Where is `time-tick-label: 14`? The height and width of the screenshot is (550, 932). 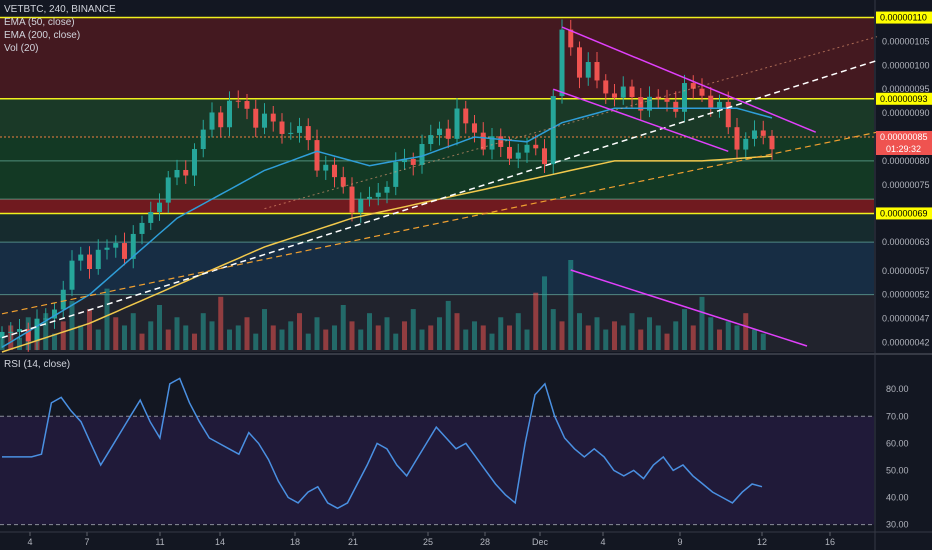 time-tick-label: 14 is located at coordinates (220, 542).